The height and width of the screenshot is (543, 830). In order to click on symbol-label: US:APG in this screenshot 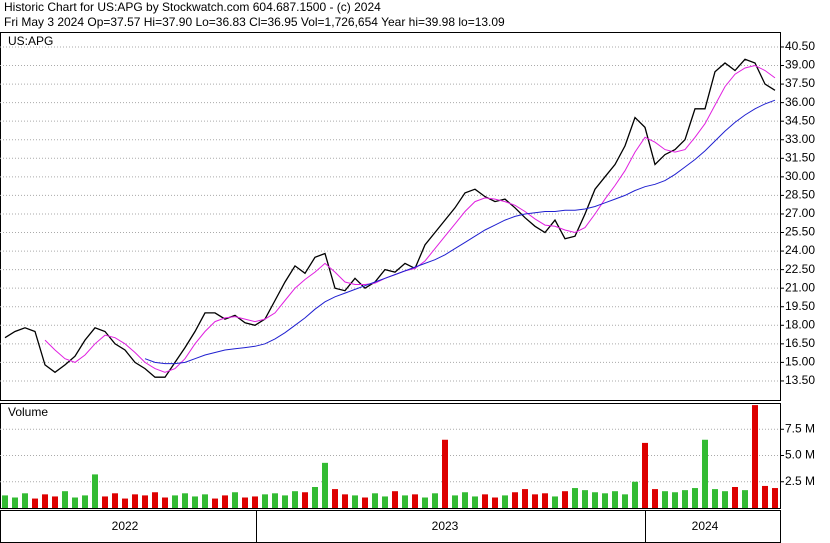, I will do `click(30, 41)`.